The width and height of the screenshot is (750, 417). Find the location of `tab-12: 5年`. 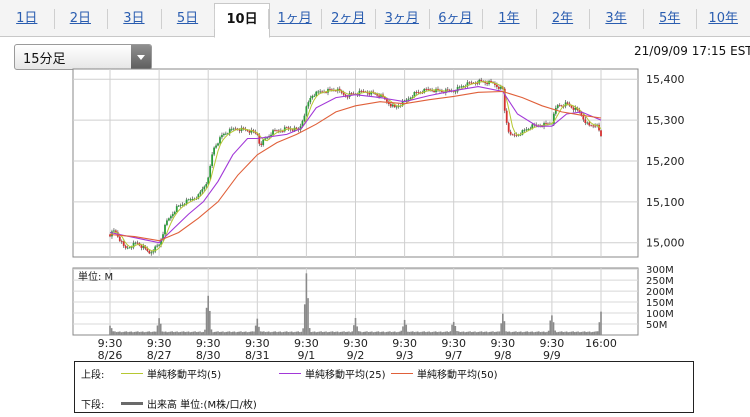

tab-12: 5年 is located at coordinates (669, 18).